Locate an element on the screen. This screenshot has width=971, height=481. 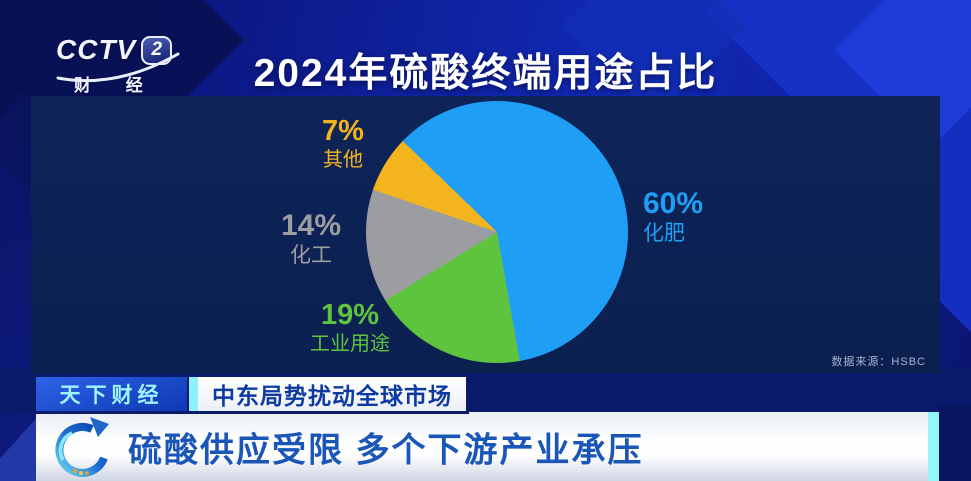
pie-label-chemical: 14% 化工 is located at coordinates (311, 238).